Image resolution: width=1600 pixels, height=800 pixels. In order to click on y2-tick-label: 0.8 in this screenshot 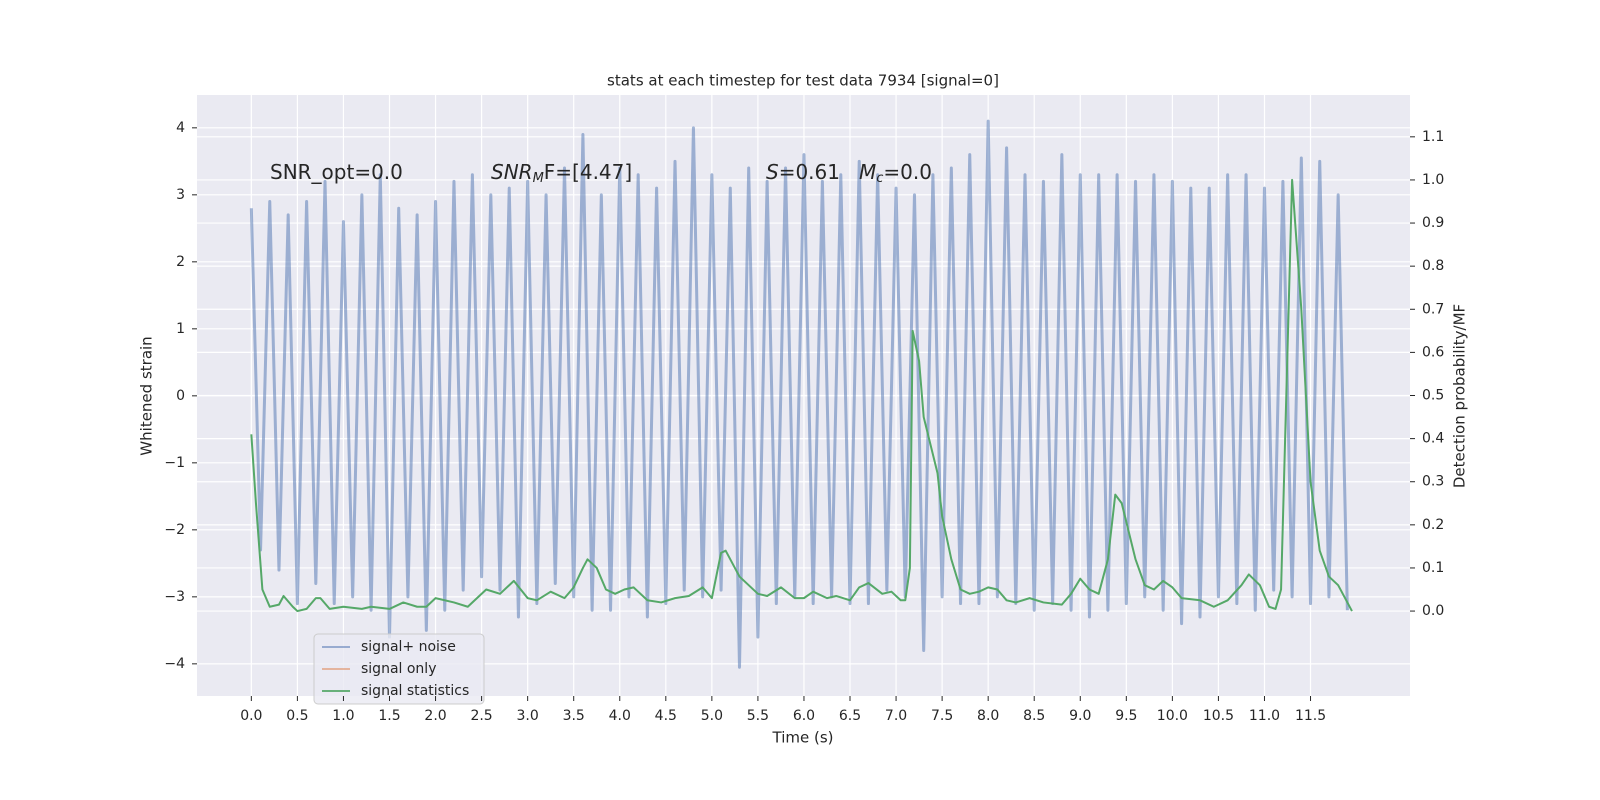, I will do `click(1433, 266)`.